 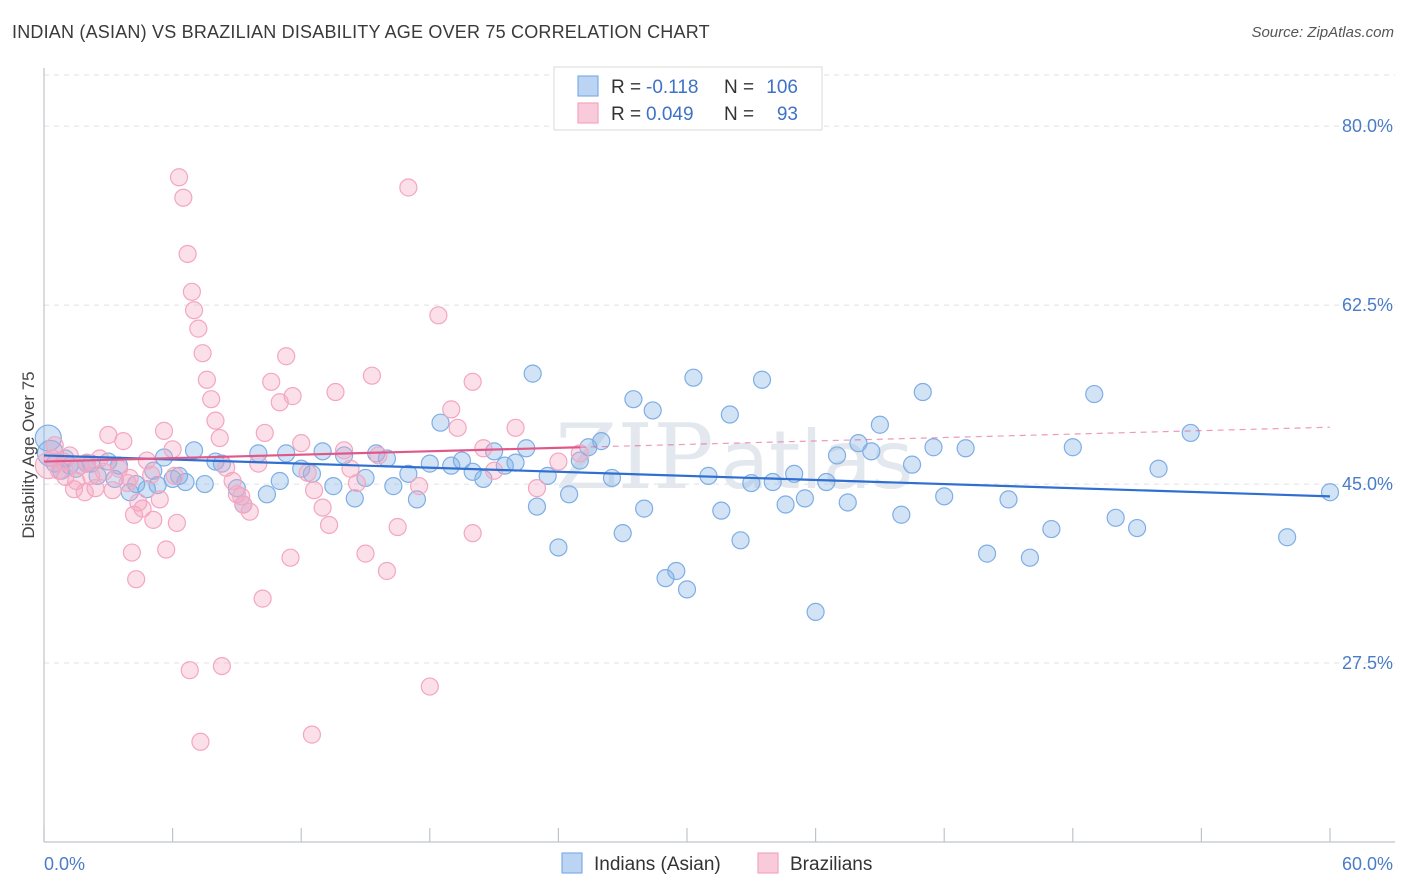 What do you see at coordinates (1367, 663) in the screenshot?
I see `y-tick-label: 27.5%` at bounding box center [1367, 663].